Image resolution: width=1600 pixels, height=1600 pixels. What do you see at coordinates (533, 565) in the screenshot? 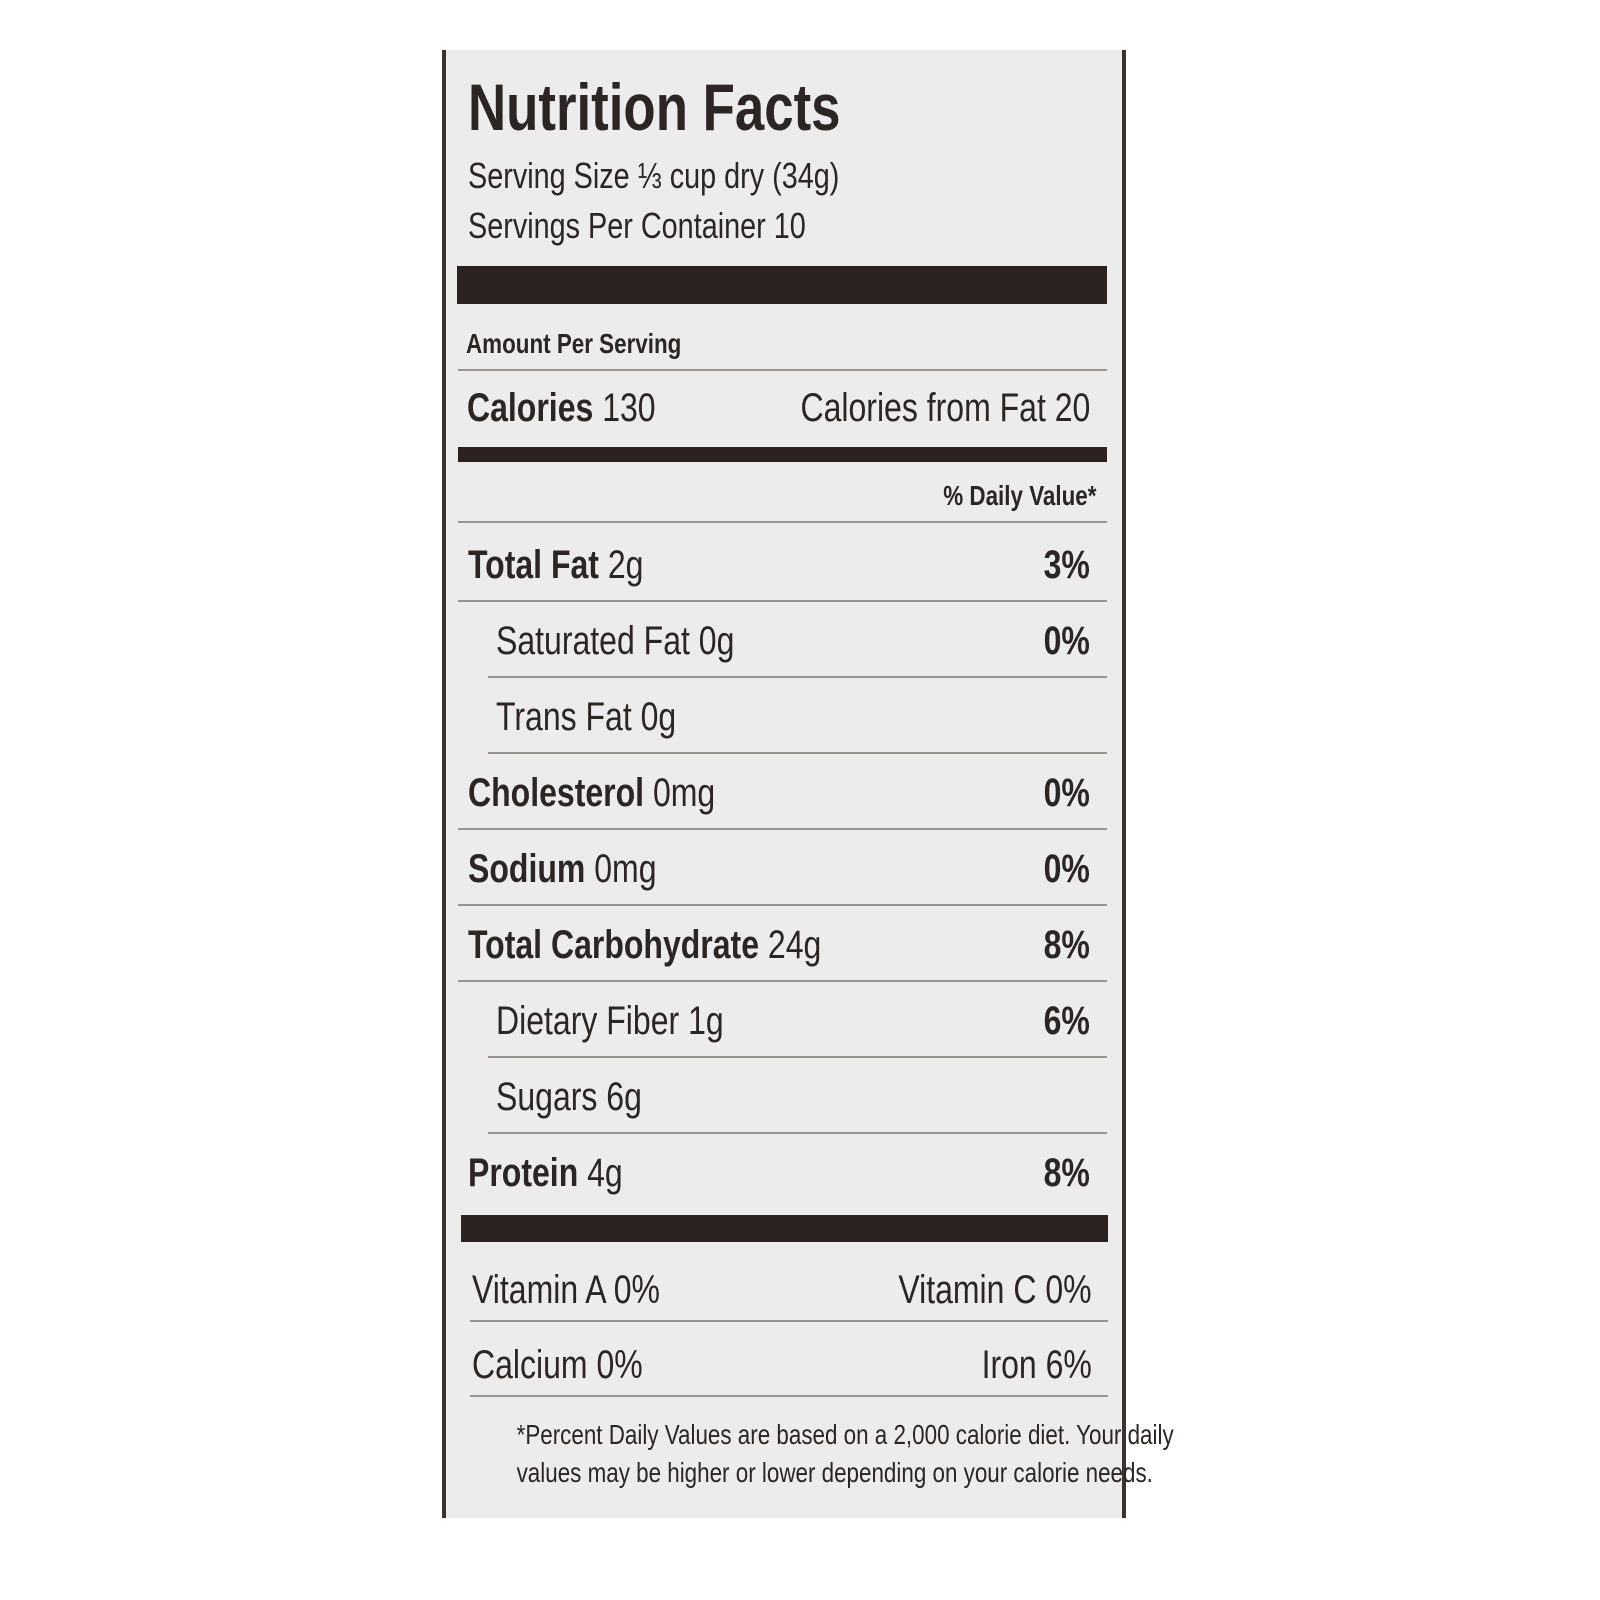
I see `nutrient-name: Total Fat` at bounding box center [533, 565].